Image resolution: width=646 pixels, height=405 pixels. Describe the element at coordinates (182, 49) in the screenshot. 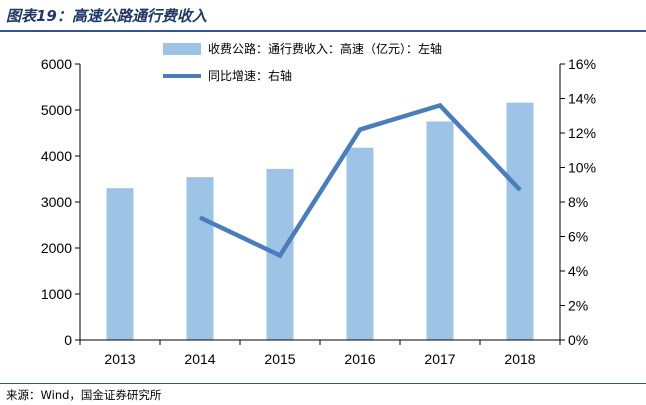

I see `legend-bar-swatch` at that location.